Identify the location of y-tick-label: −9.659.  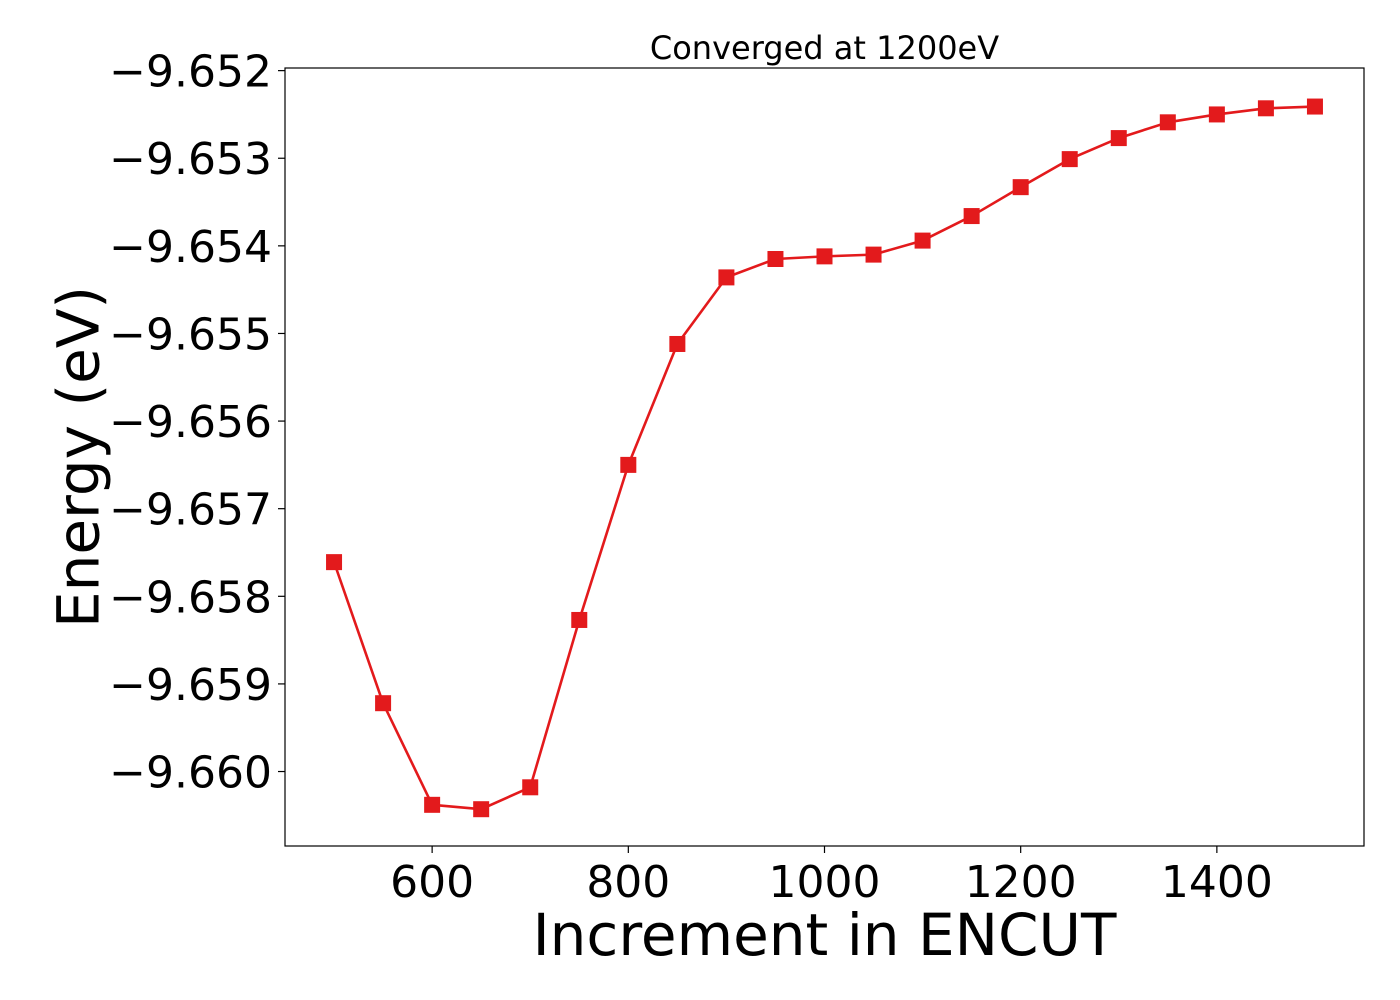
(190, 685).